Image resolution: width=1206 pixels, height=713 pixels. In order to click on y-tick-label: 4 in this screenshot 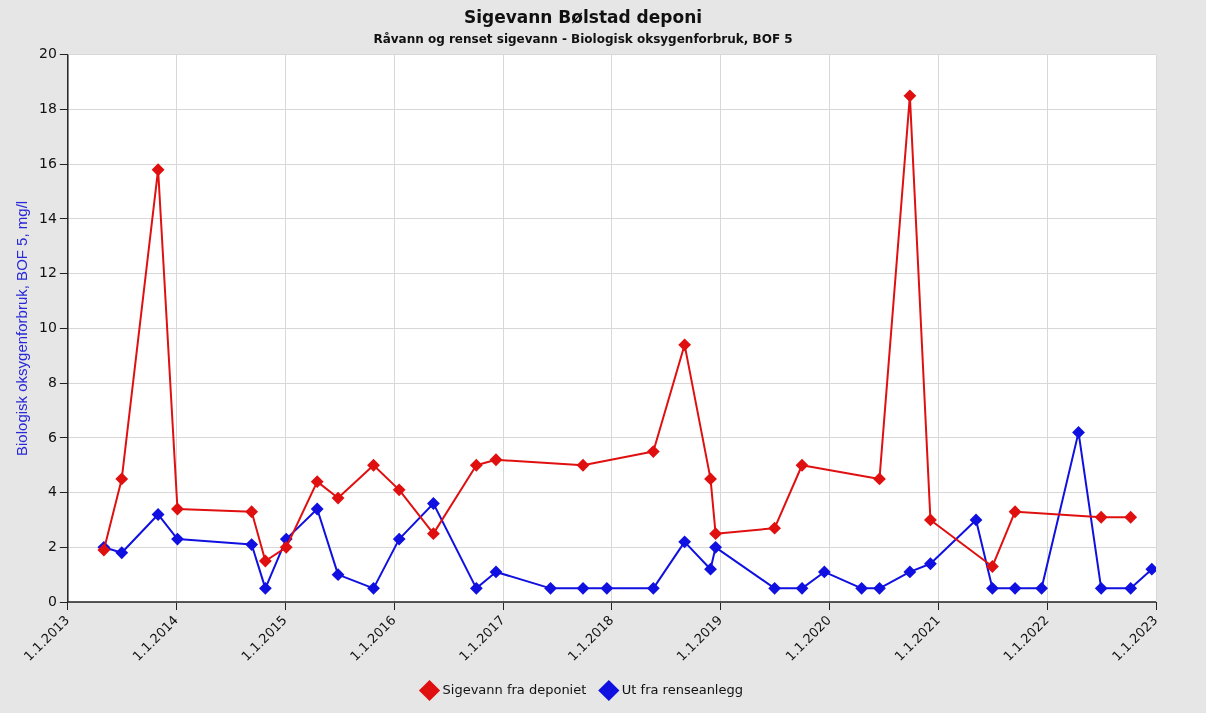, I will do `click(52, 491)`.